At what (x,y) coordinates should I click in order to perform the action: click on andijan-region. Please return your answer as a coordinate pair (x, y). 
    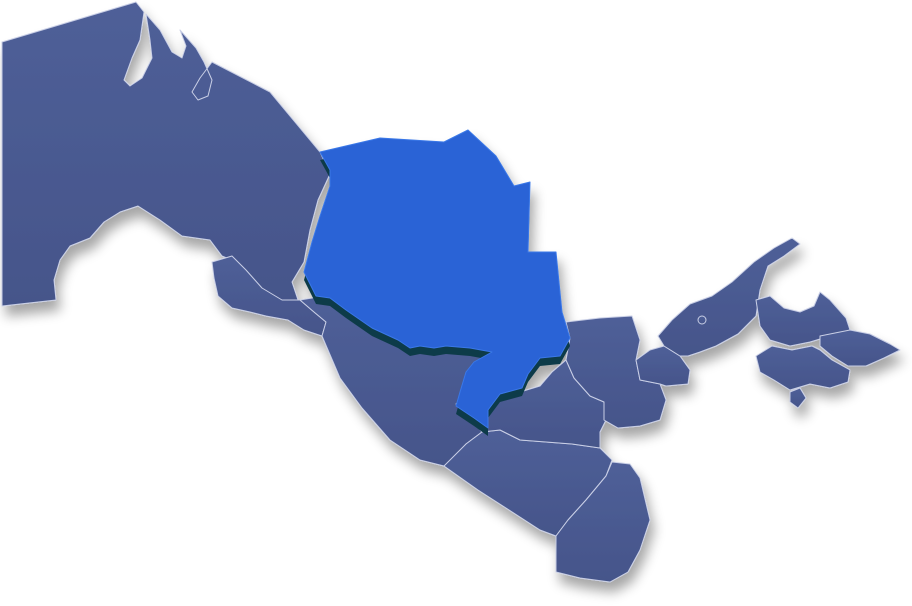
    Looking at the image, I should click on (860, 348).